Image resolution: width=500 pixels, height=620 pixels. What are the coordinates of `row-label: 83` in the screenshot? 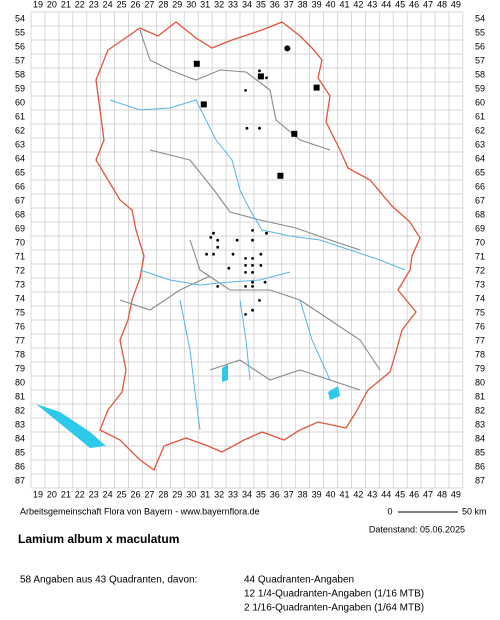 It's located at (20, 424).